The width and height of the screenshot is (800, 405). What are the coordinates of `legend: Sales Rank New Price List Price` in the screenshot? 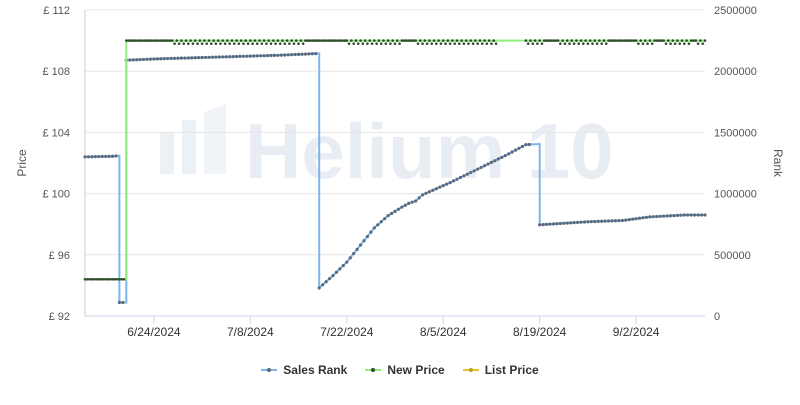 It's located at (400, 370).